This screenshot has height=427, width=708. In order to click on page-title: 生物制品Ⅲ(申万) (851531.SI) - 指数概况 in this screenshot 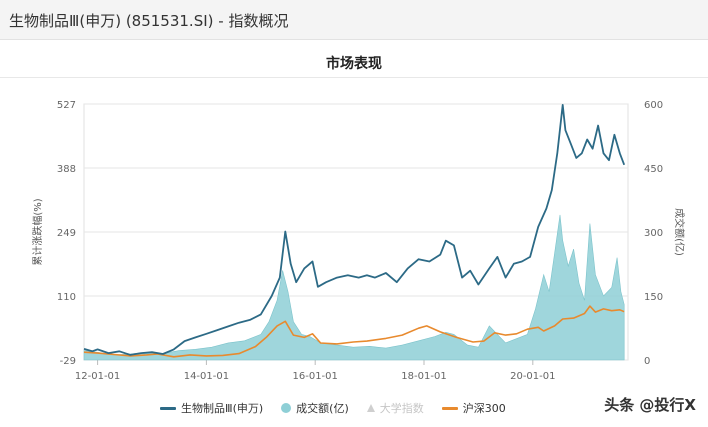, I will do `click(149, 21)`.